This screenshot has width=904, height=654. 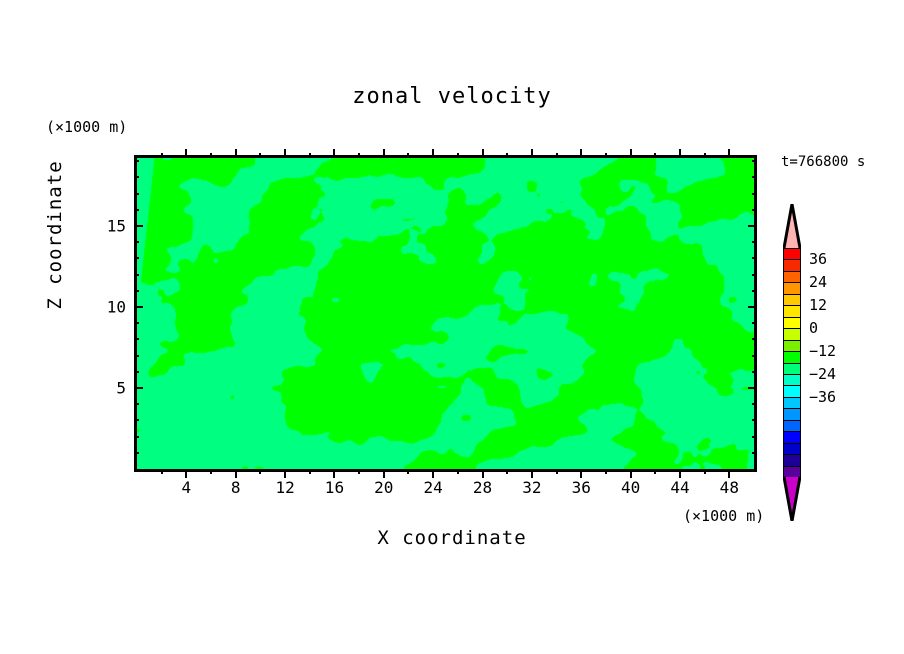 I want to click on colorbar-tick-label: −36, so click(x=823, y=396).